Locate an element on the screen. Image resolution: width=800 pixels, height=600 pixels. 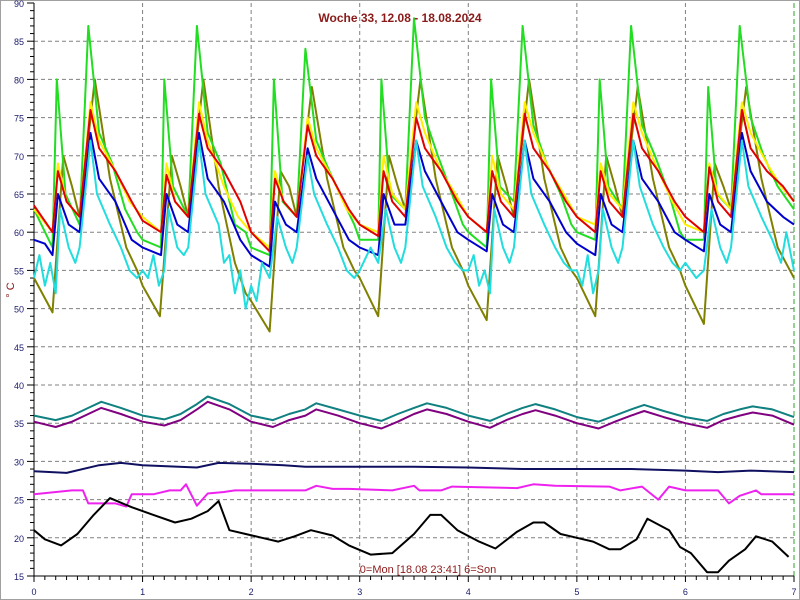
y-axis-label: ° C is located at coordinates (11, 289).